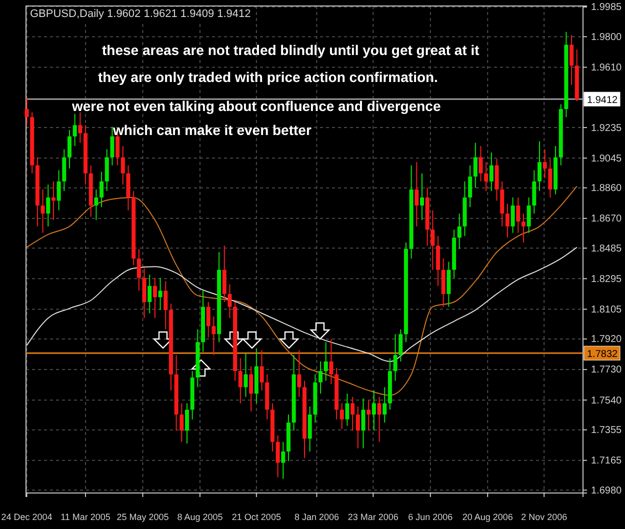  What do you see at coordinates (606, 279) in the screenshot?
I see `y-tick-label: 1.8295` at bounding box center [606, 279].